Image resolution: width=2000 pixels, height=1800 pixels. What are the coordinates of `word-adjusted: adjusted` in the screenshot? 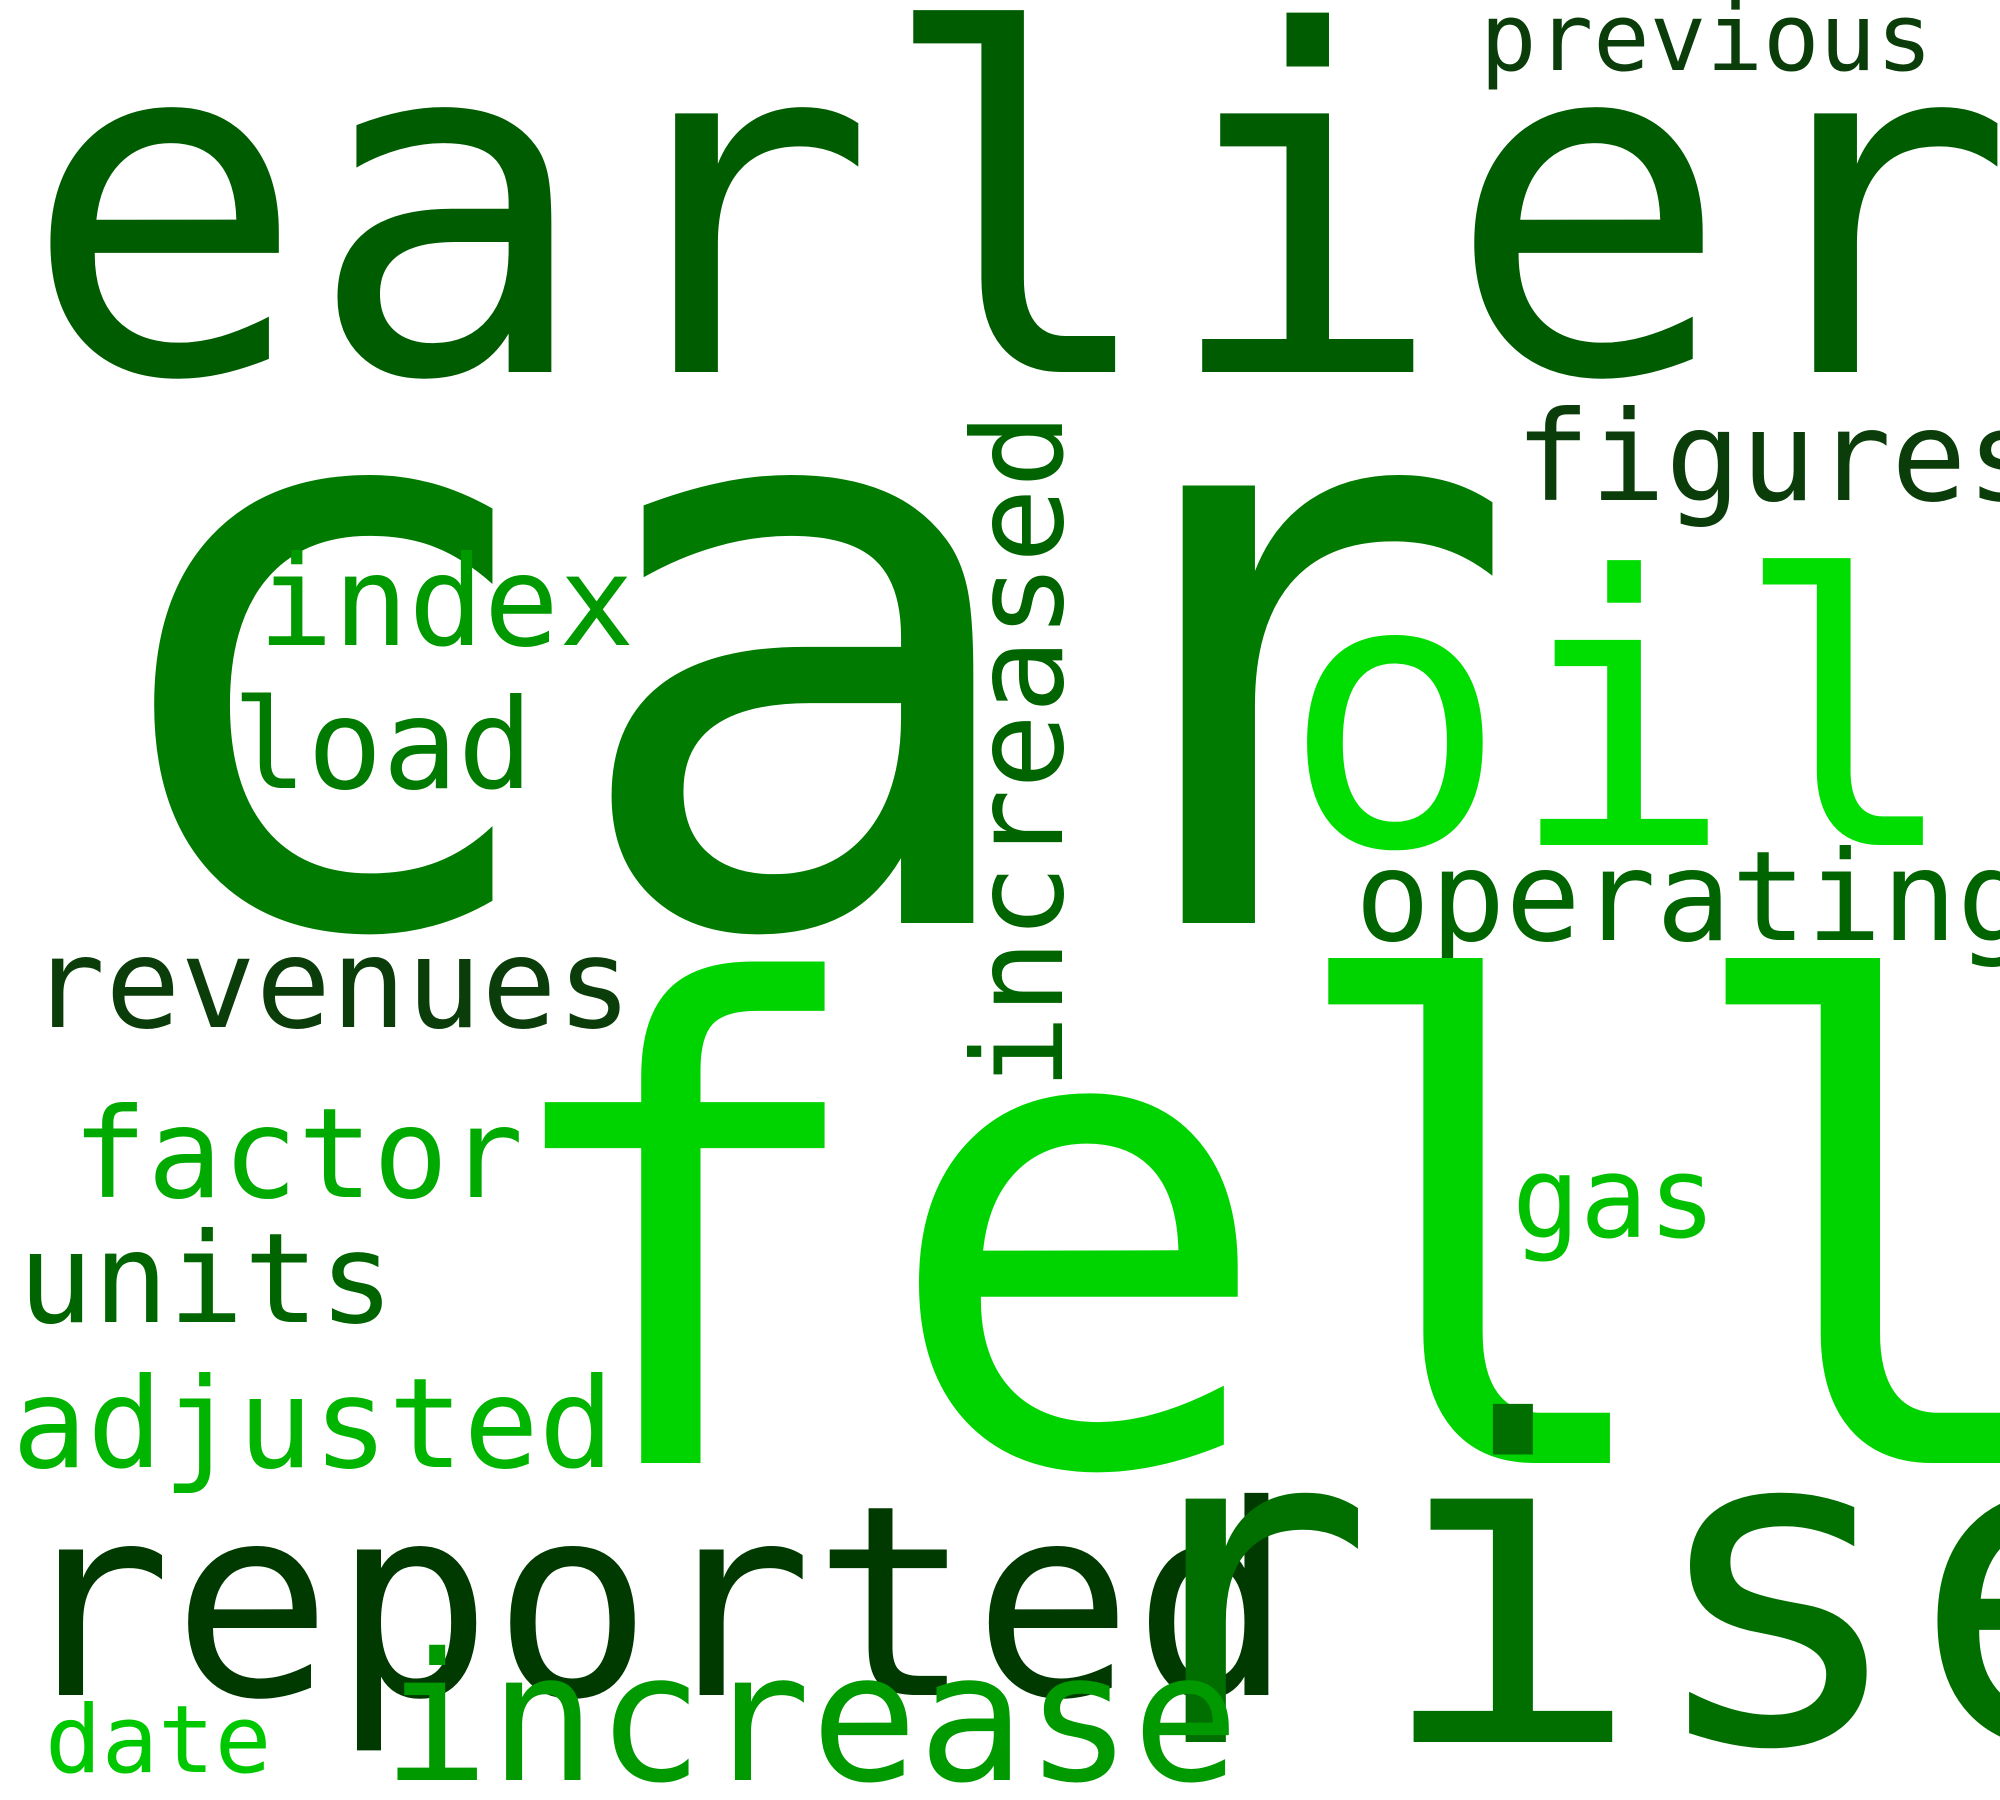 It's located at (313, 1424).